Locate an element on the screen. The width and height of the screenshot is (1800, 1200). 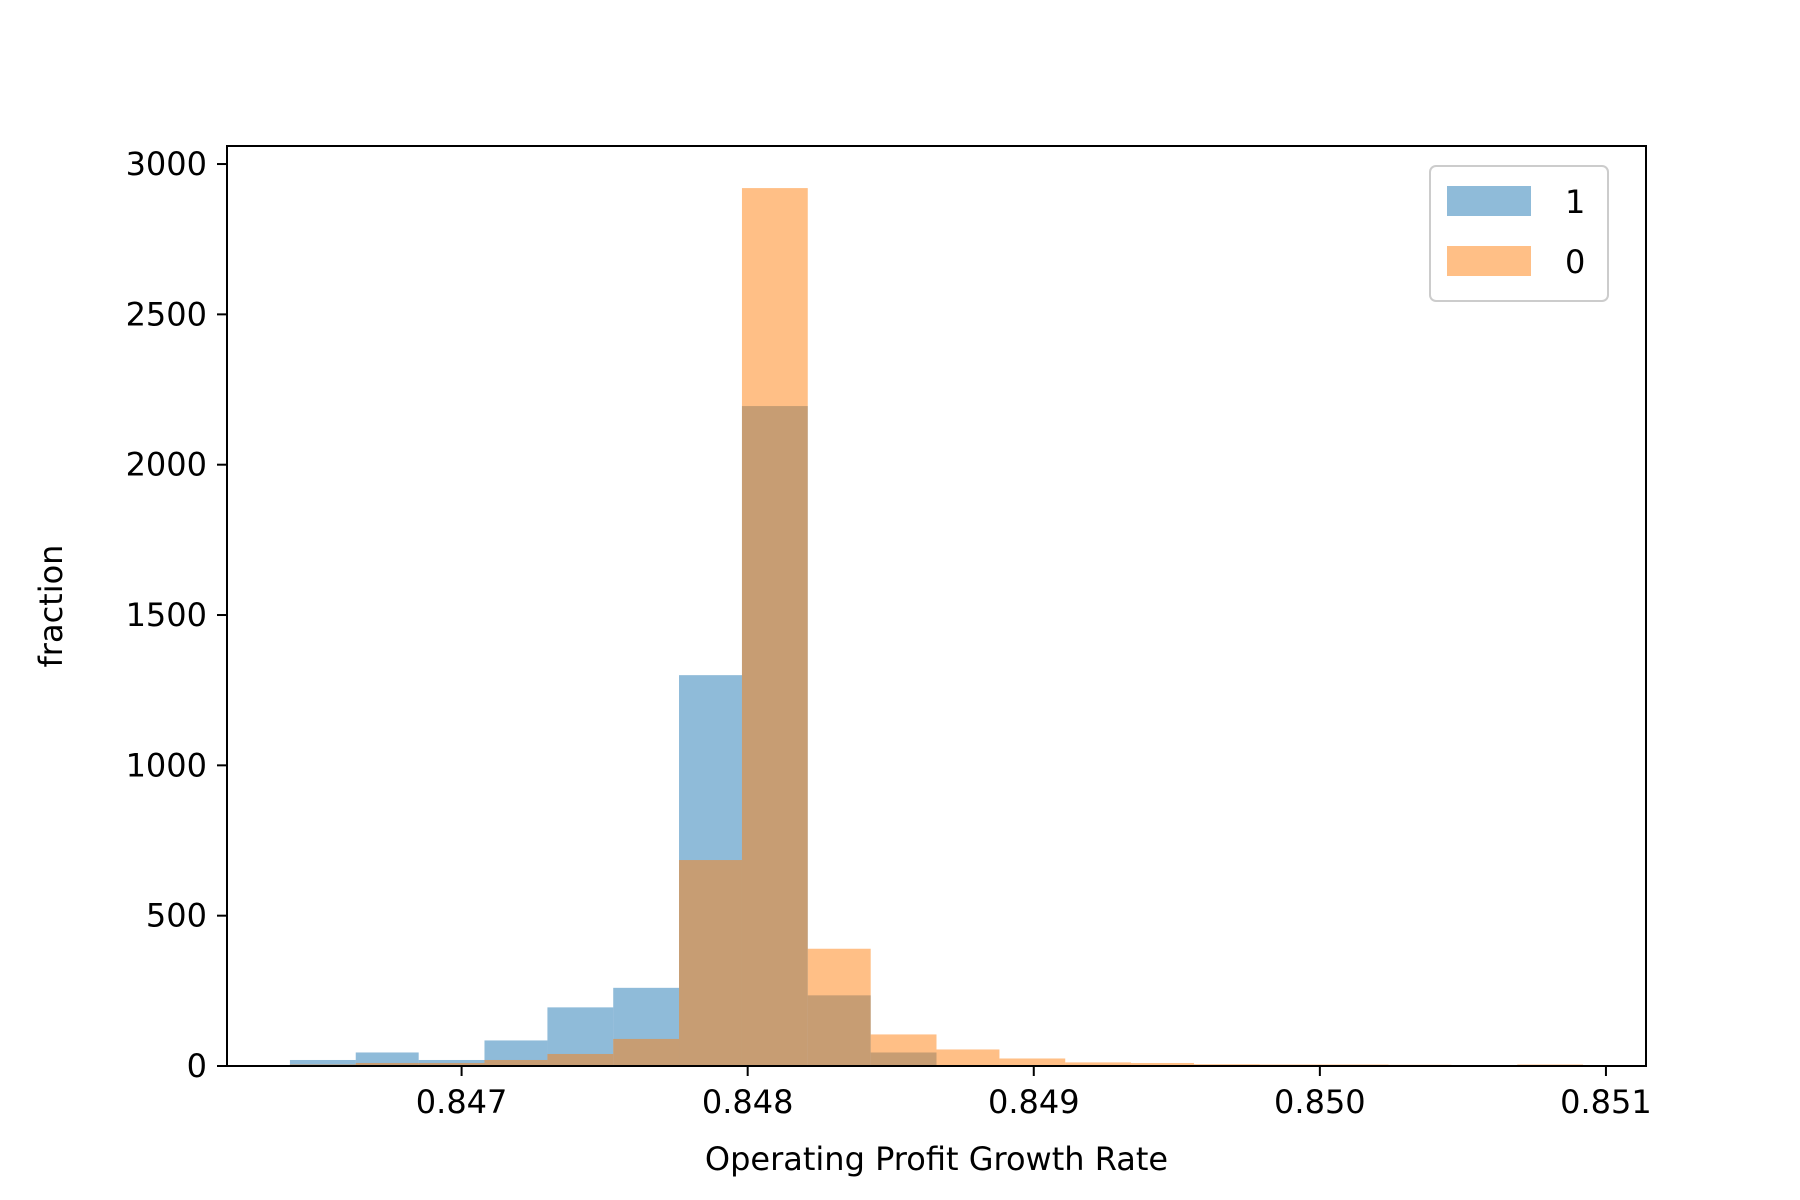
x-tick-label: 0.850 is located at coordinates (1320, 1102).